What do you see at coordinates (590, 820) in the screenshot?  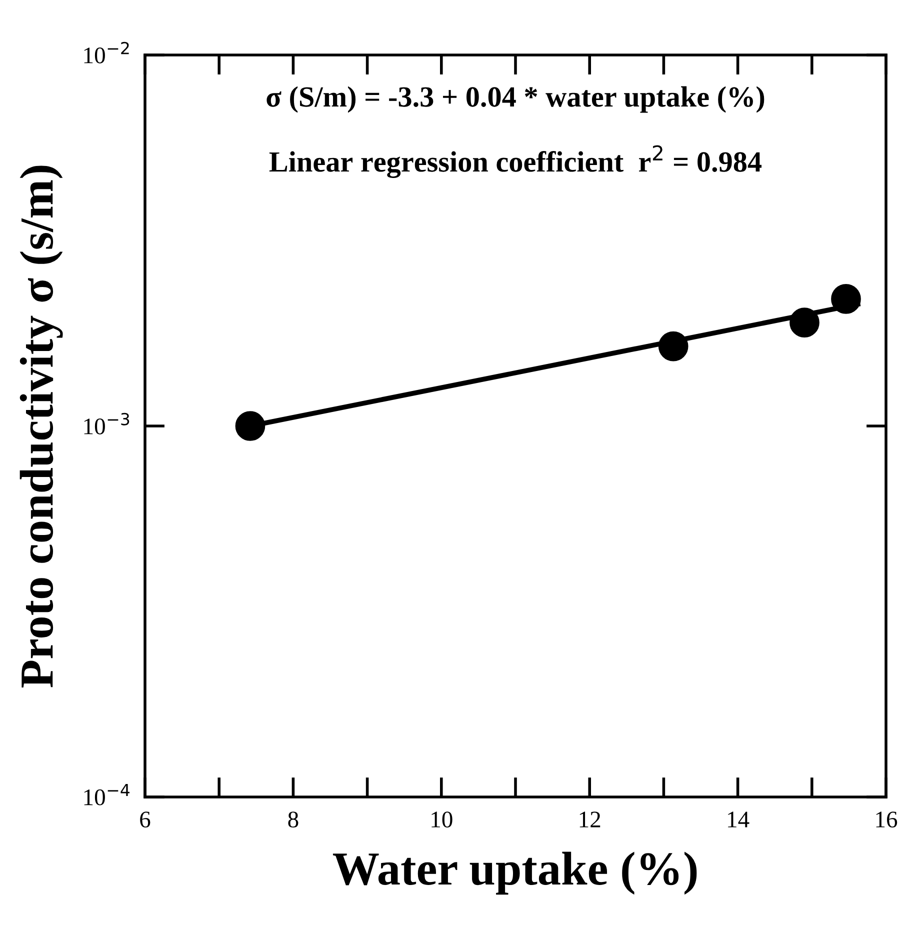 I see `x-tick-label: 12` at bounding box center [590, 820].